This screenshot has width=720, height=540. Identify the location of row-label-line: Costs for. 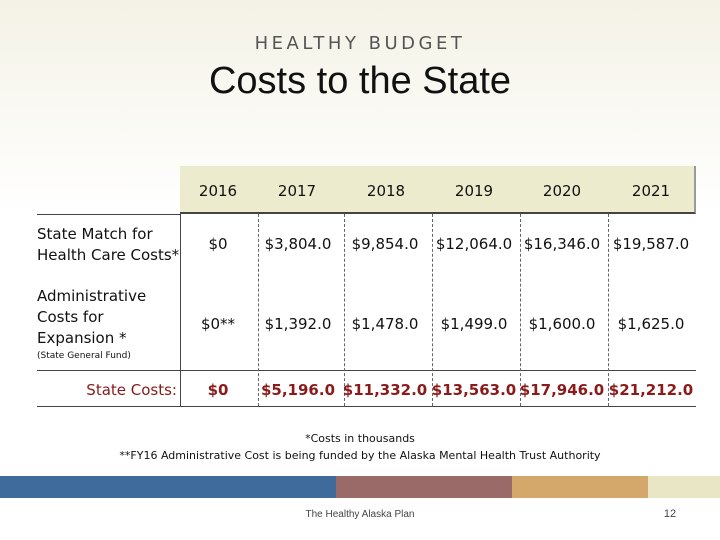
(70, 317).